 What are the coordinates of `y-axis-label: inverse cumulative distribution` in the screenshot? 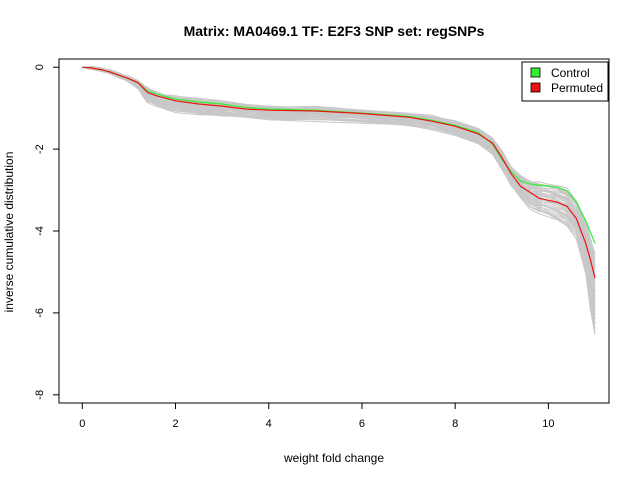 It's located at (9, 232).